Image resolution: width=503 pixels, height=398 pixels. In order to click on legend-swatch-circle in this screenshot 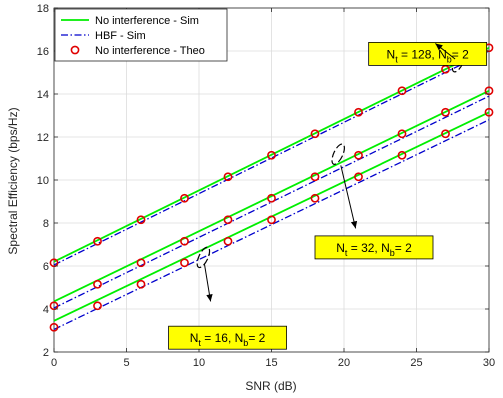, I will do `click(75, 50)`.